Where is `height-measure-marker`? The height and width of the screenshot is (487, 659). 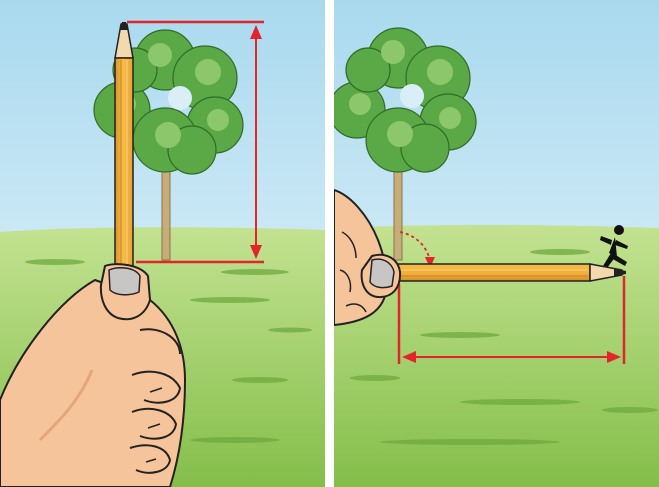
height-measure-marker is located at coordinates (195, 142).